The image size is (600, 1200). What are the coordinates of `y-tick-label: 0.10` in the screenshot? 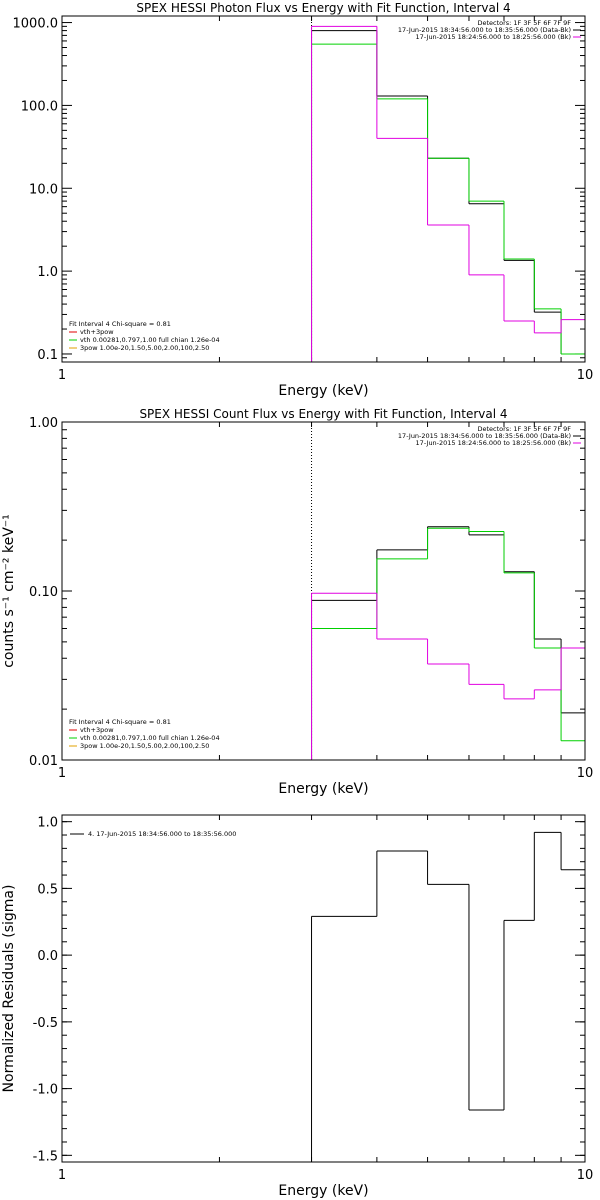 It's located at (43, 592).